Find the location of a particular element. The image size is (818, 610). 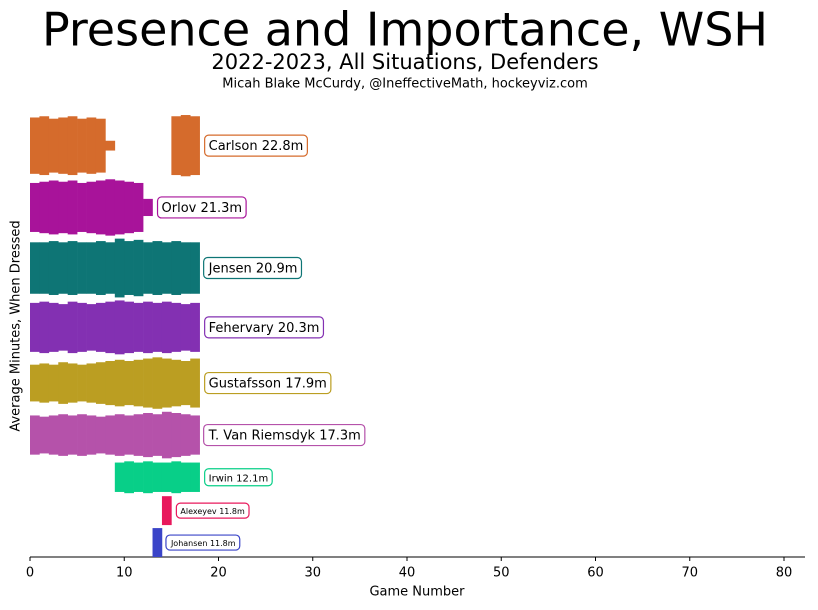

player-label-text: Alexeyev 11.8m is located at coordinates (212, 511).